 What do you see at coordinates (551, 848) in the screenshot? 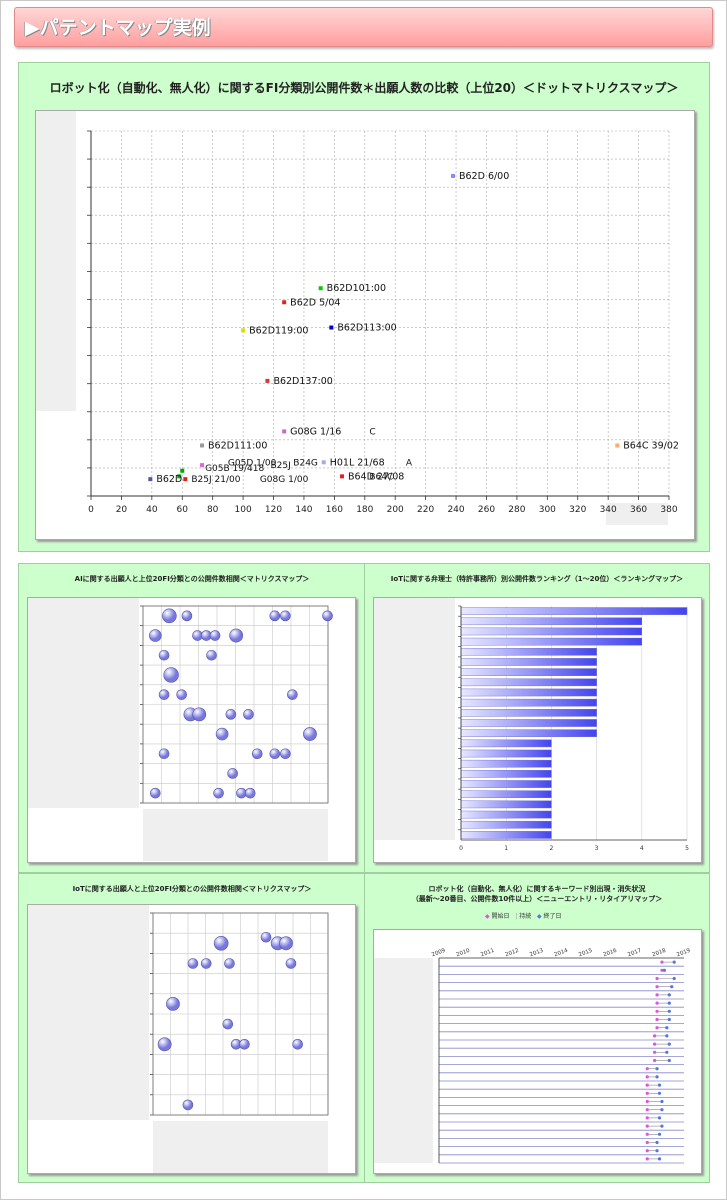
I see `x-tick-label: 2` at bounding box center [551, 848].